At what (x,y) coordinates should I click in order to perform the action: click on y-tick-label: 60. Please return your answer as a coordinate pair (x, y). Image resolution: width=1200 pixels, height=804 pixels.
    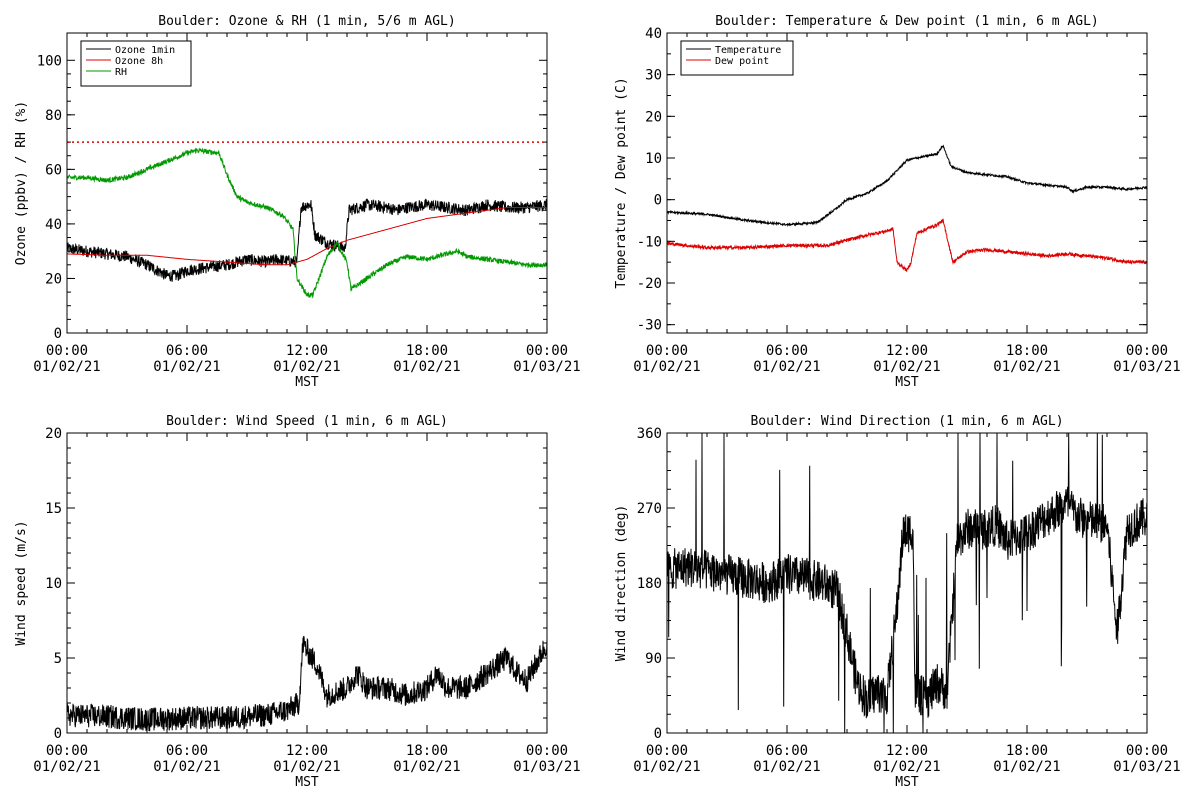
    Looking at the image, I should click on (53, 170).